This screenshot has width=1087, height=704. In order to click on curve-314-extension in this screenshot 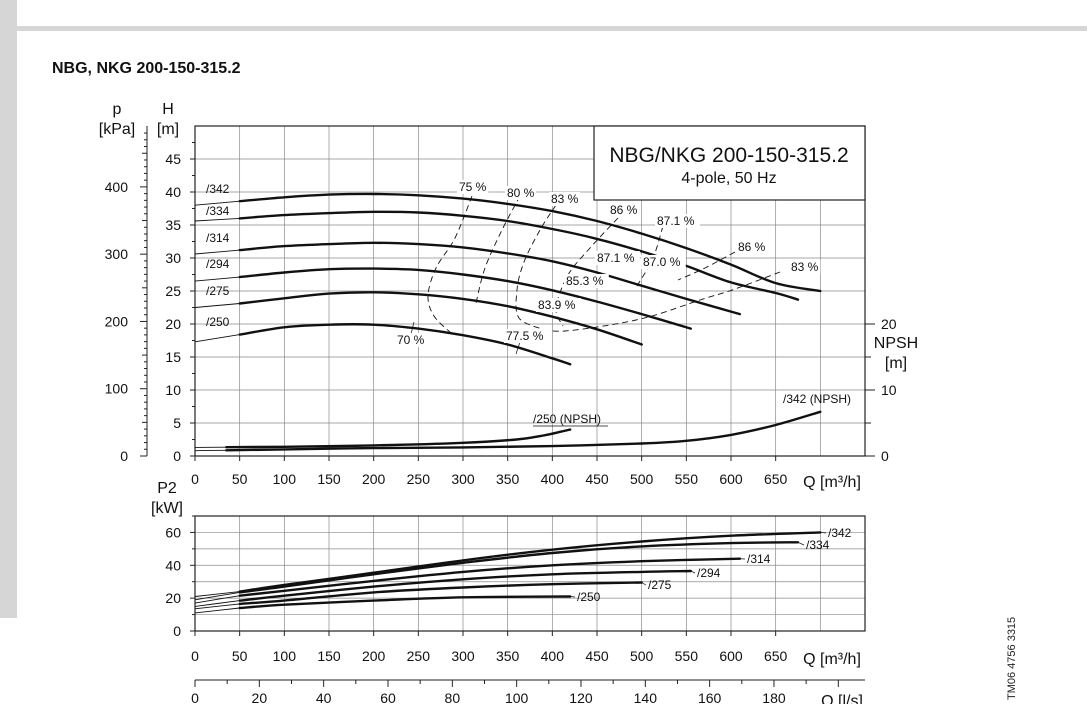, I will do `click(217, 252)`.